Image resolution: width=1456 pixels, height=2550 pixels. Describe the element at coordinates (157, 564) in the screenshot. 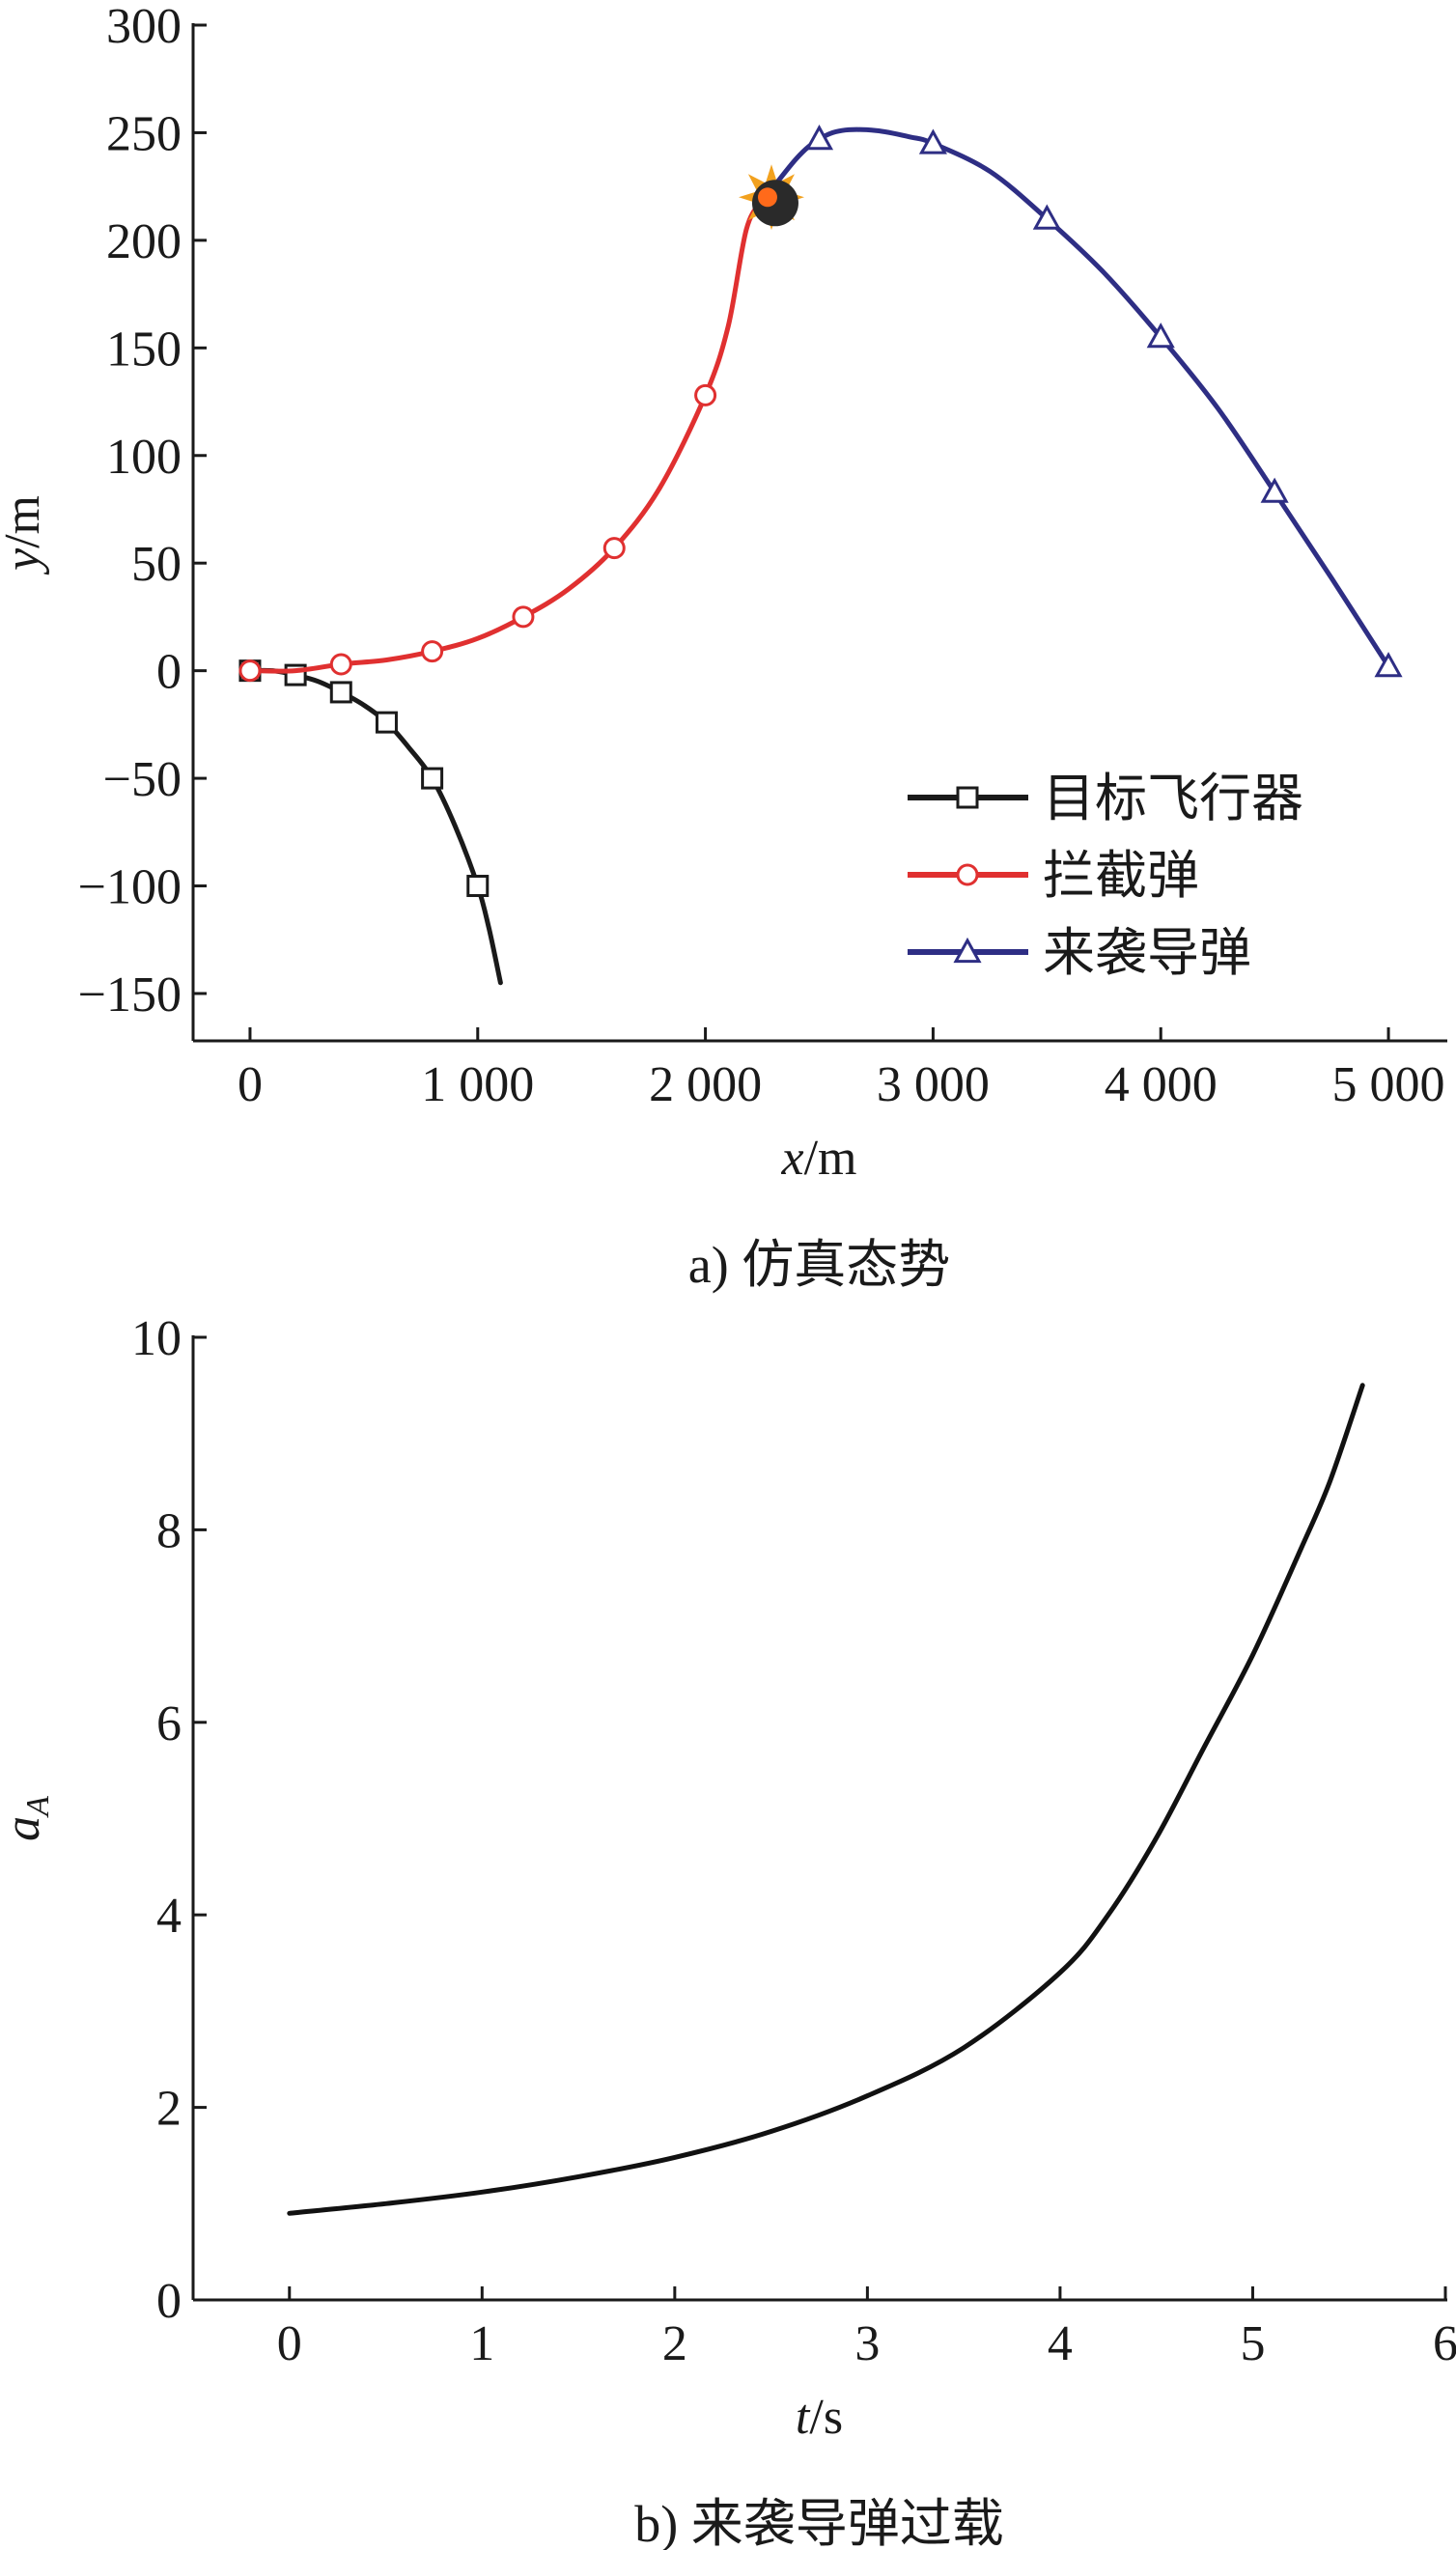

I see `y-tick-label: 50` at that location.